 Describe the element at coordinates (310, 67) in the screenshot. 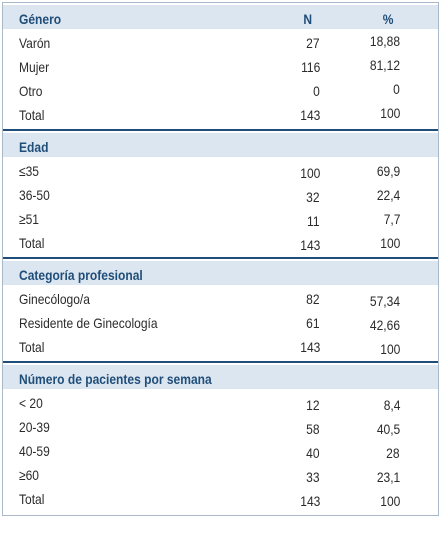

I see `row-n: 116` at that location.